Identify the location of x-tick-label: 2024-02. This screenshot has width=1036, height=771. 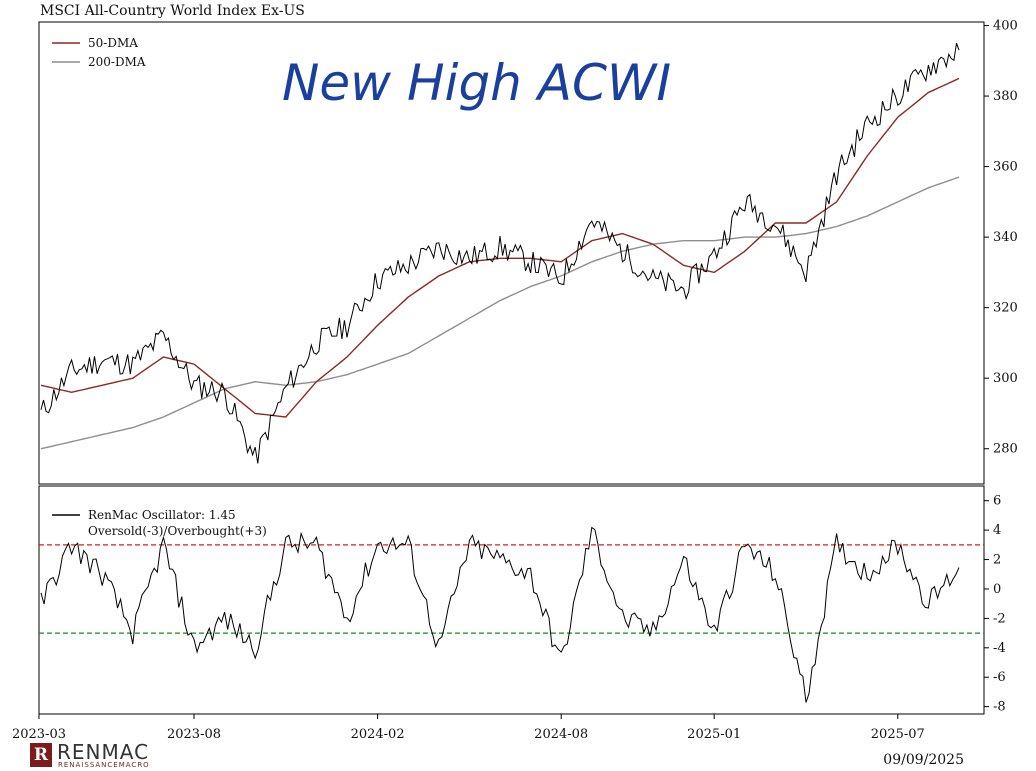
(378, 734).